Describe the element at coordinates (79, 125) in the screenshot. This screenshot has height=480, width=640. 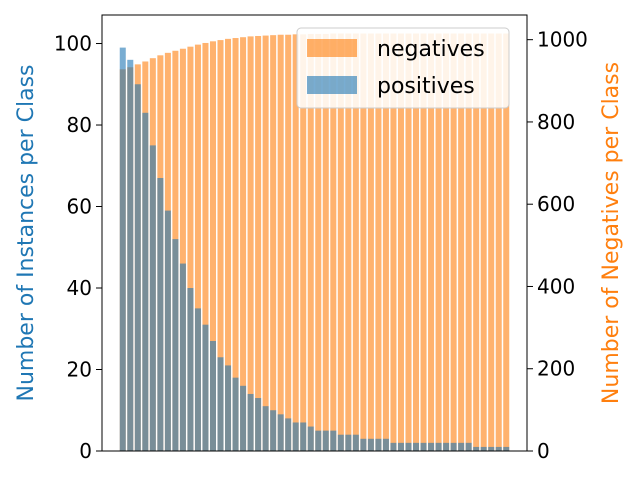
I see `left-tick-label: 80` at that location.